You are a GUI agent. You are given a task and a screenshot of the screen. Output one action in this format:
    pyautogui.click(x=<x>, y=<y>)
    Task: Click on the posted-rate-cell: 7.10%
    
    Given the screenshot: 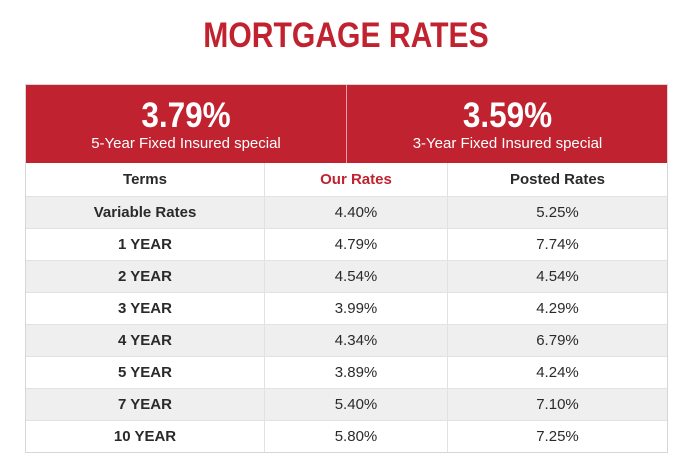 What is the action you would take?
    pyautogui.click(x=557, y=404)
    